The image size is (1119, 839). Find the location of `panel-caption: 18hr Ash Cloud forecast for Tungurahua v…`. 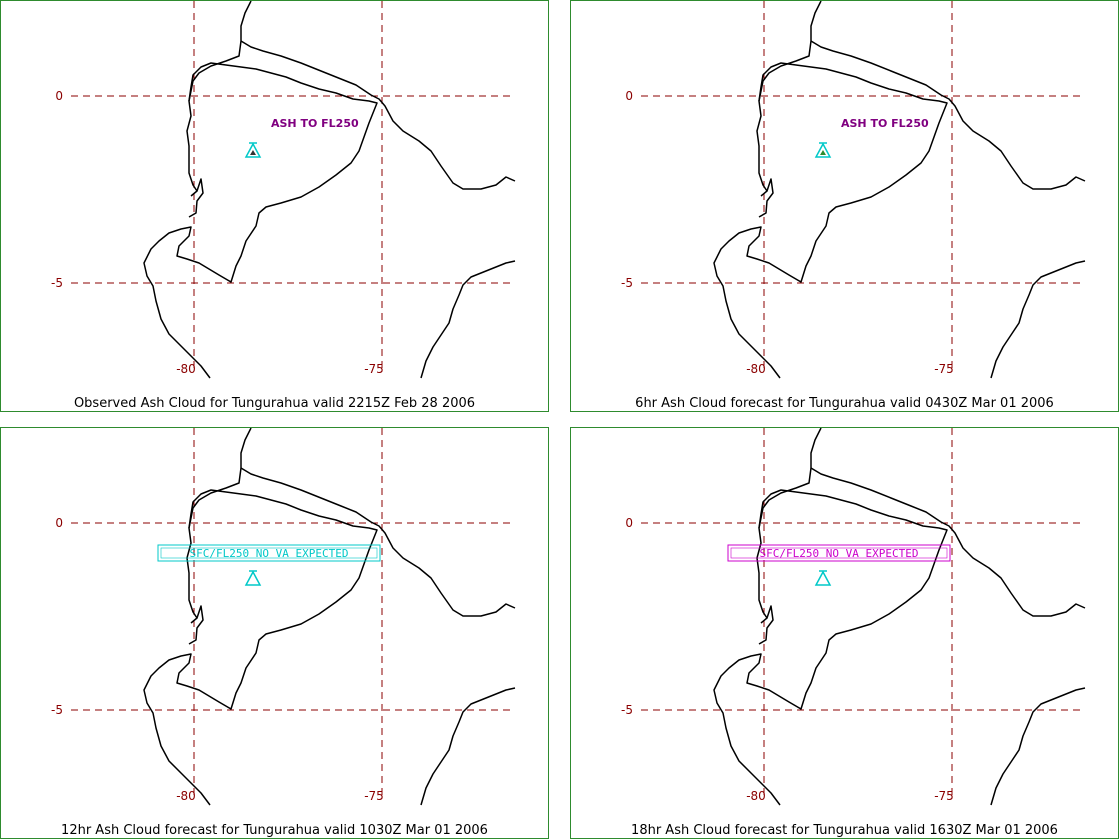

panel-caption: 18hr Ash Cloud forecast for Tungurahua v… is located at coordinates (844, 830).